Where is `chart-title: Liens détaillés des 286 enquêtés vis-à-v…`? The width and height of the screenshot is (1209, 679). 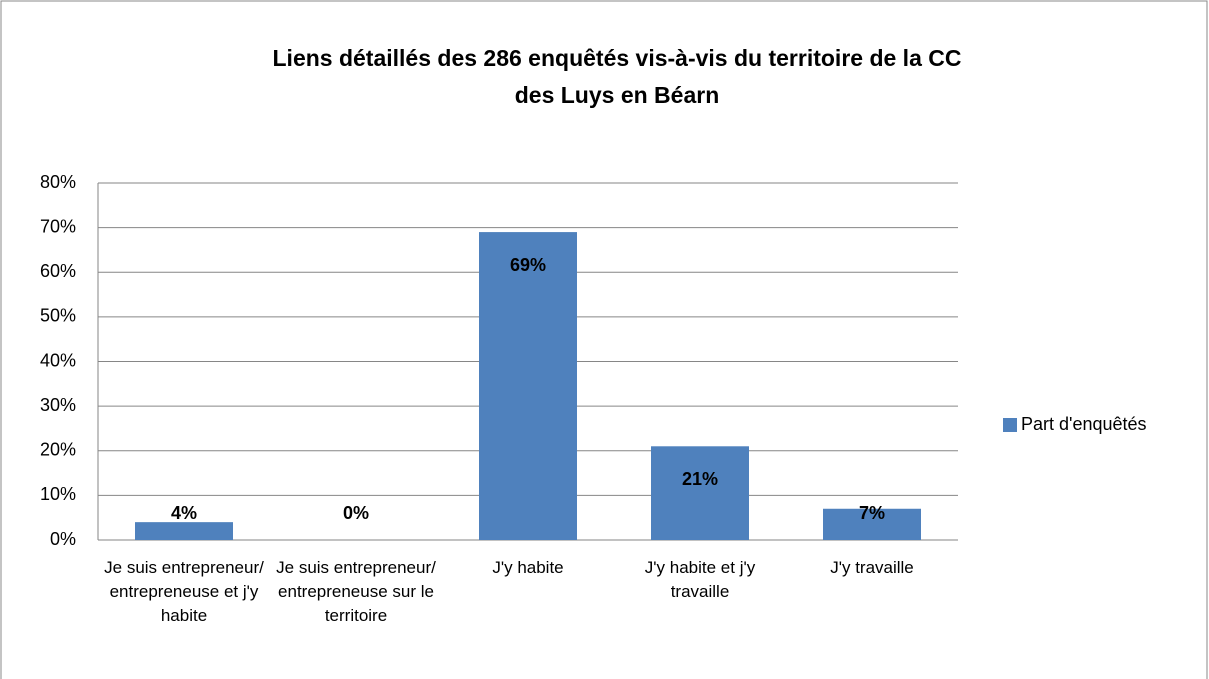 chart-title: Liens détaillés des 286 enquêtés vis-à-v… is located at coordinates (617, 76).